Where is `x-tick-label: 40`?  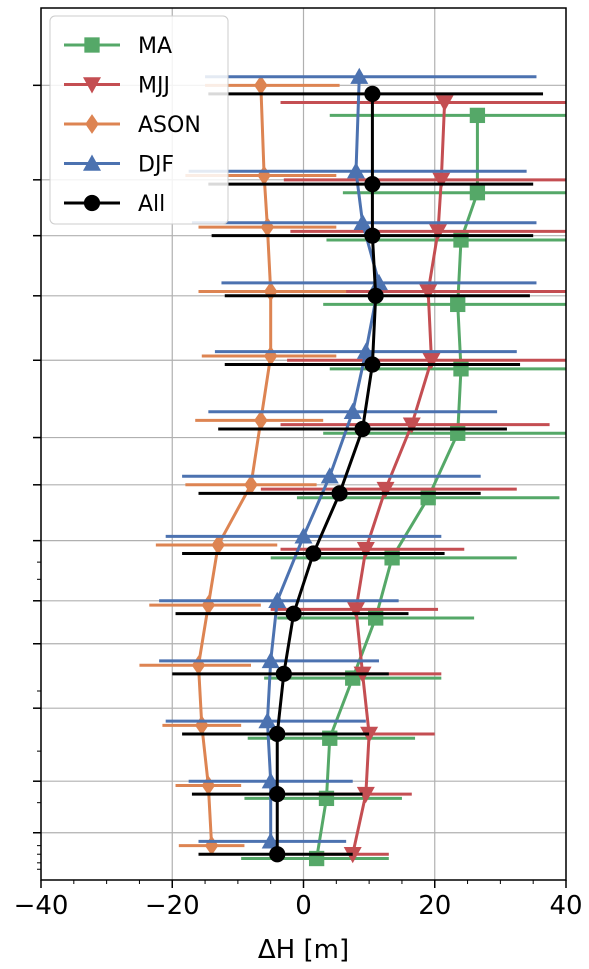
x-tick-label: 40 is located at coordinates (565, 906).